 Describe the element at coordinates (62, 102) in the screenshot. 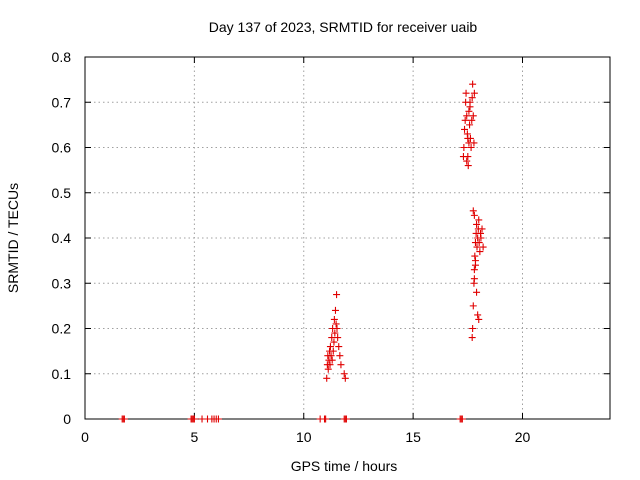

I see `y-tick-label: 0.7` at that location.